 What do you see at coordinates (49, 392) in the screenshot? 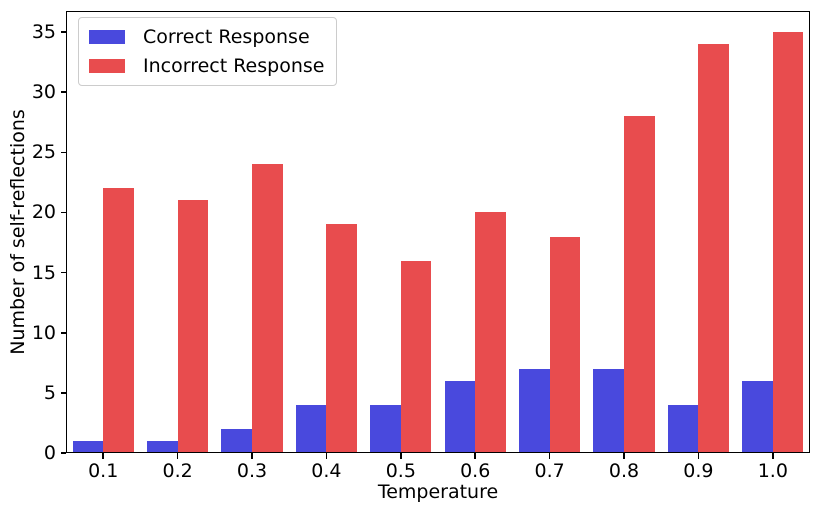
I see `y-tick-label: 5` at bounding box center [49, 392].